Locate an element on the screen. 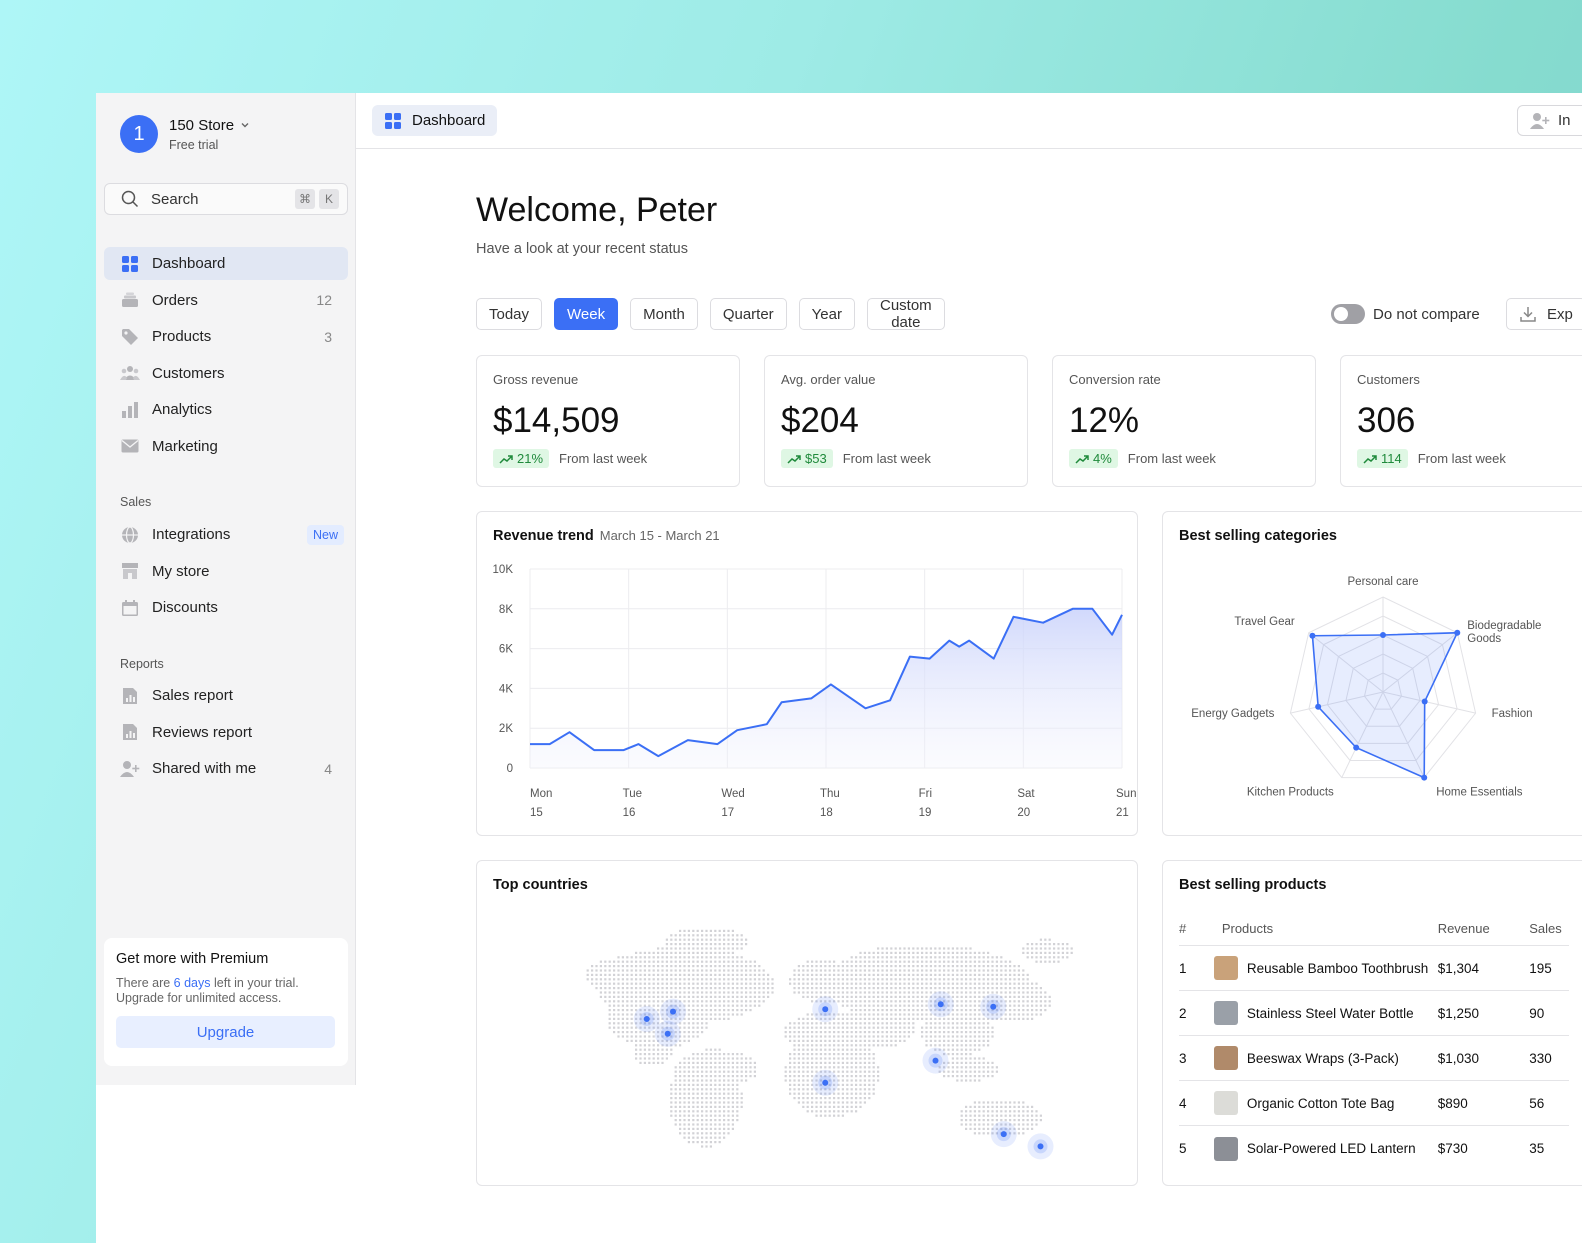 Image resolution: width=1582 pixels, height=1243 pixels. table-row: 5 Solar-Powered LED Lantern $730 35 is located at coordinates (1374, 1148).